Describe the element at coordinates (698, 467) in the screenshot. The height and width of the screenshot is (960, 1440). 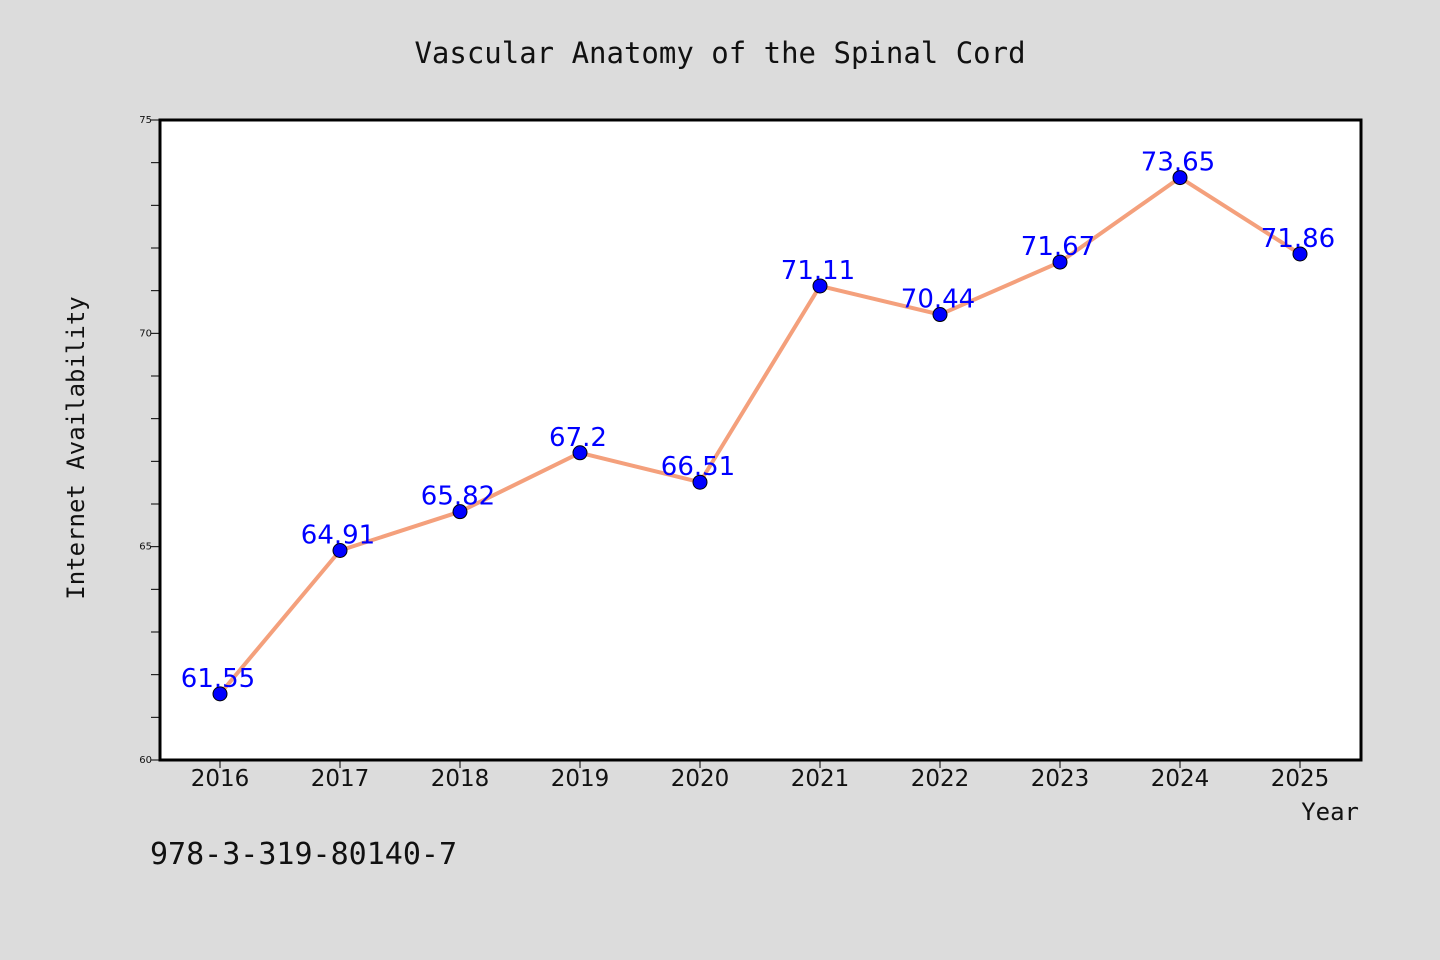
I see `data-label: 66.51` at that location.